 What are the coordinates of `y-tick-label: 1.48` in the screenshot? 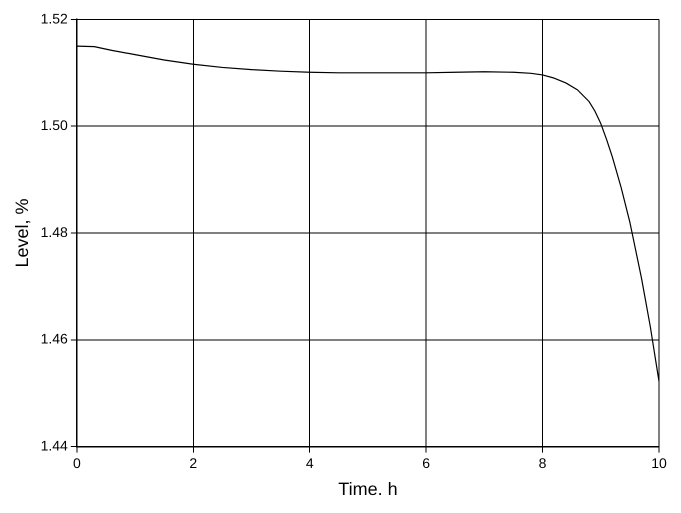 It's located at (54, 232).